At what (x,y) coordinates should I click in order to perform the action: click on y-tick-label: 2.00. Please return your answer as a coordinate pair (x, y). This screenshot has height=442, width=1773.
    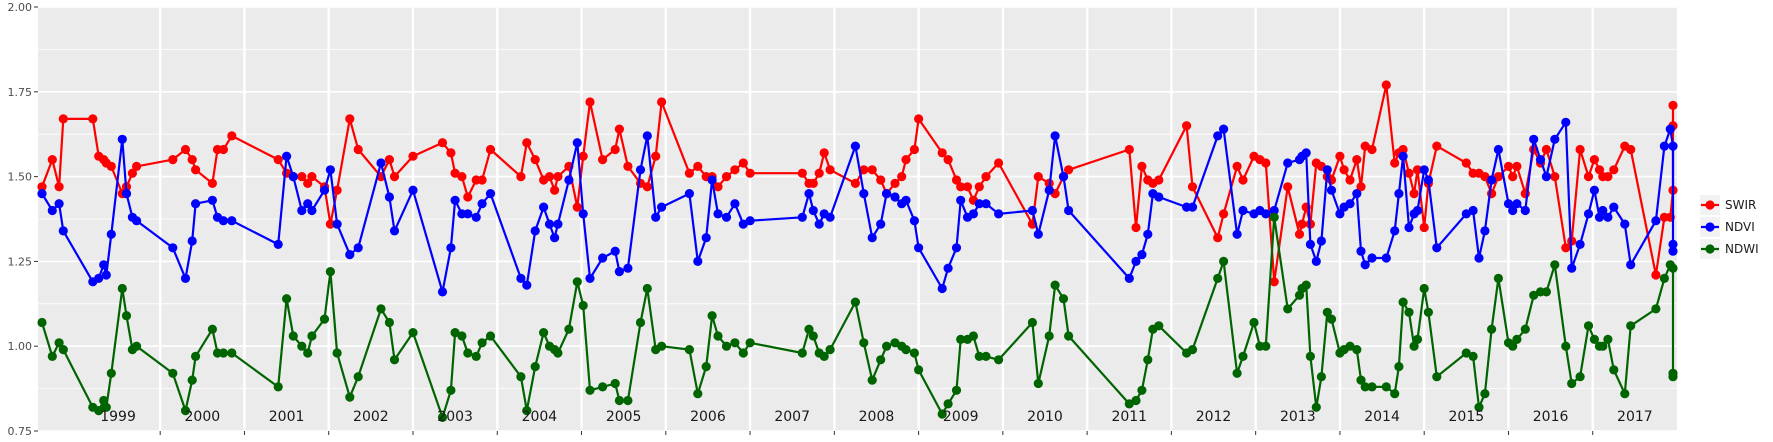
    Looking at the image, I should click on (20, 7).